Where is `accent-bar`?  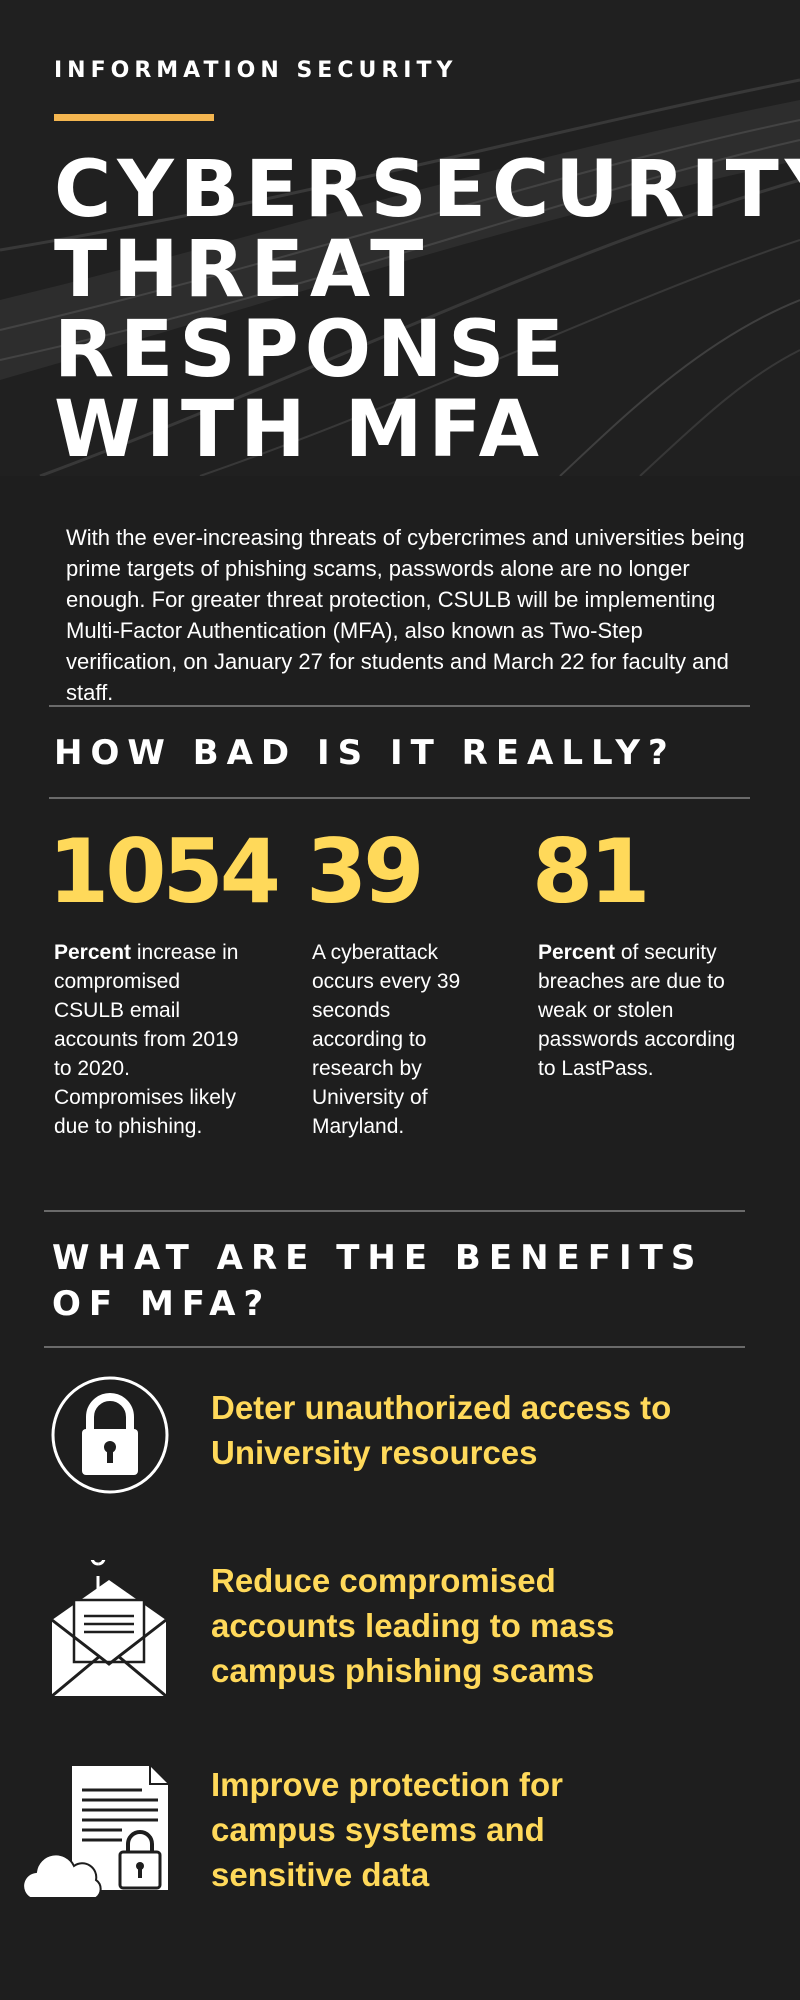 accent-bar is located at coordinates (134, 117).